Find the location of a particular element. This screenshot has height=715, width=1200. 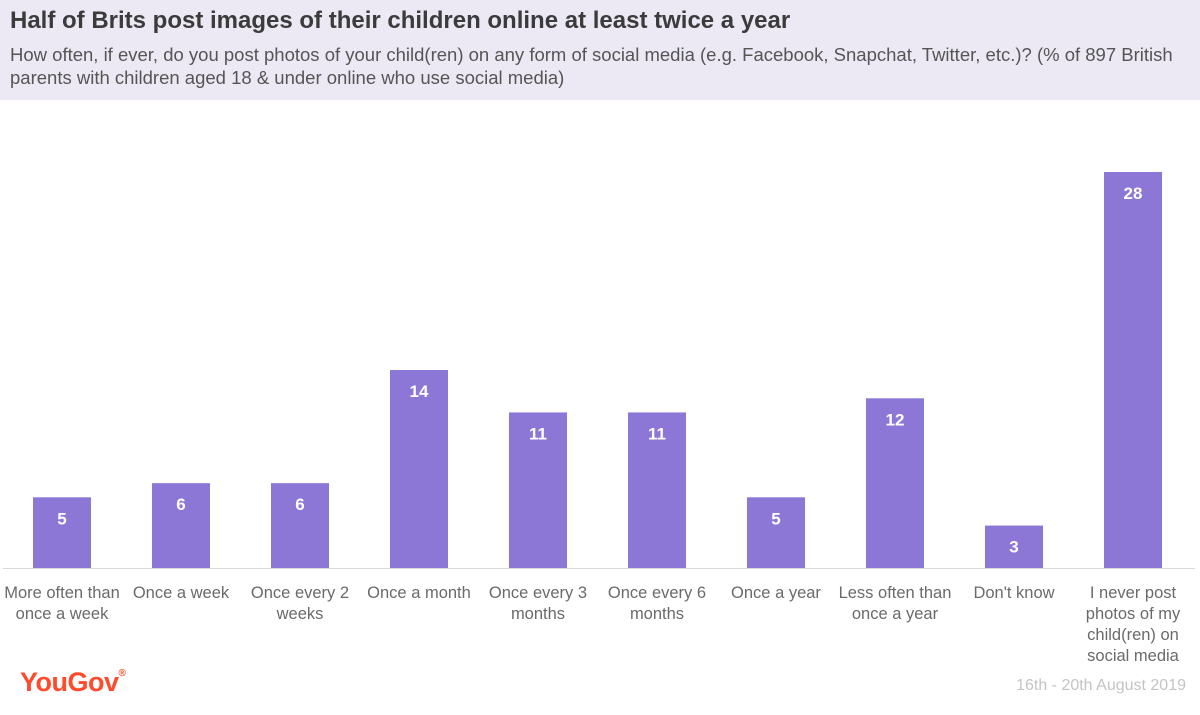

survey-date: 16th - 20th August 2019 is located at coordinates (1101, 685).